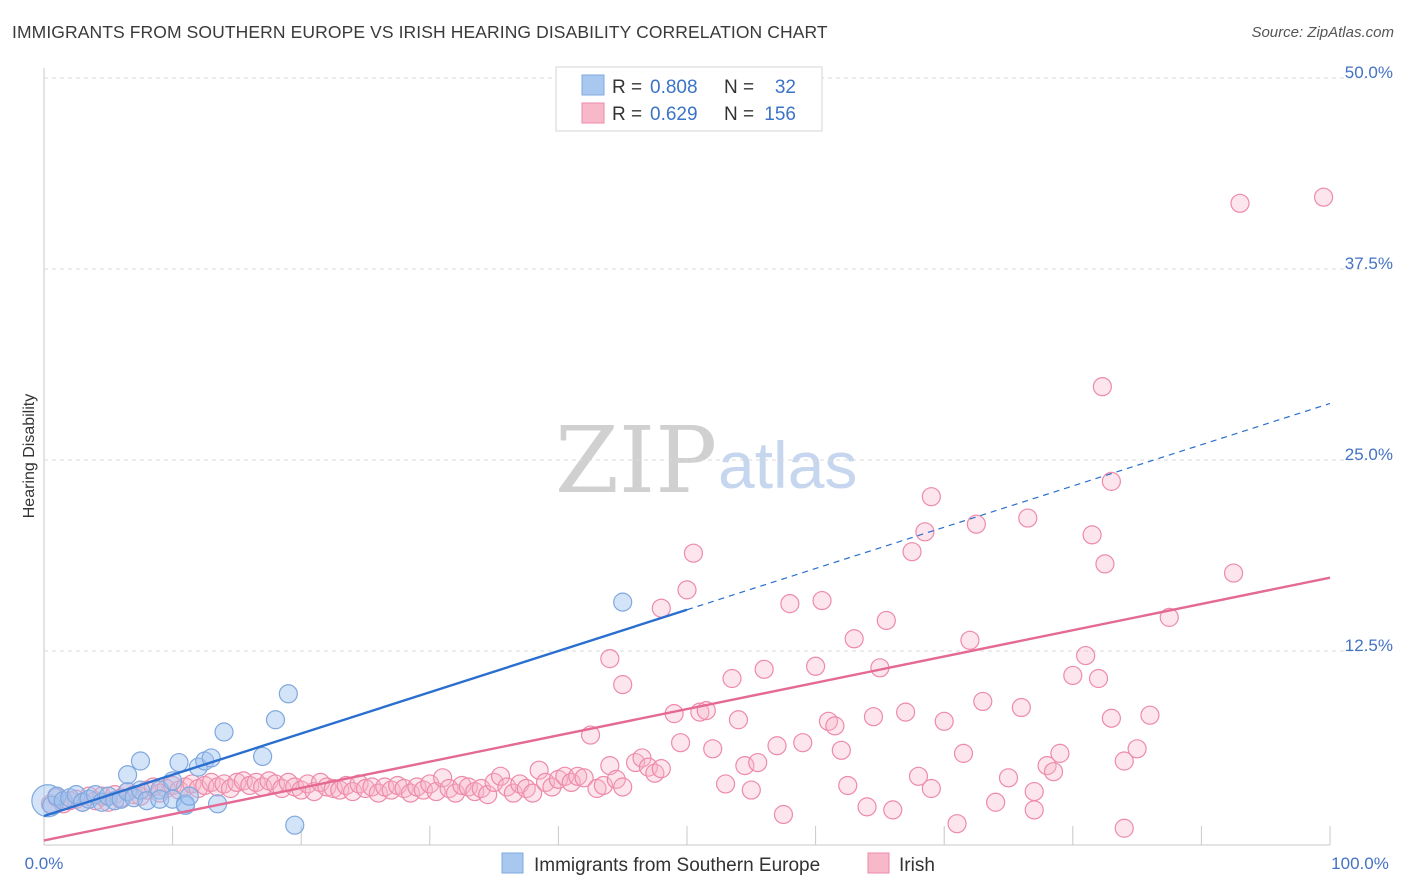  What do you see at coordinates (1369, 454) in the screenshot?
I see `y-tick-label-25: 25.0%` at bounding box center [1369, 454].